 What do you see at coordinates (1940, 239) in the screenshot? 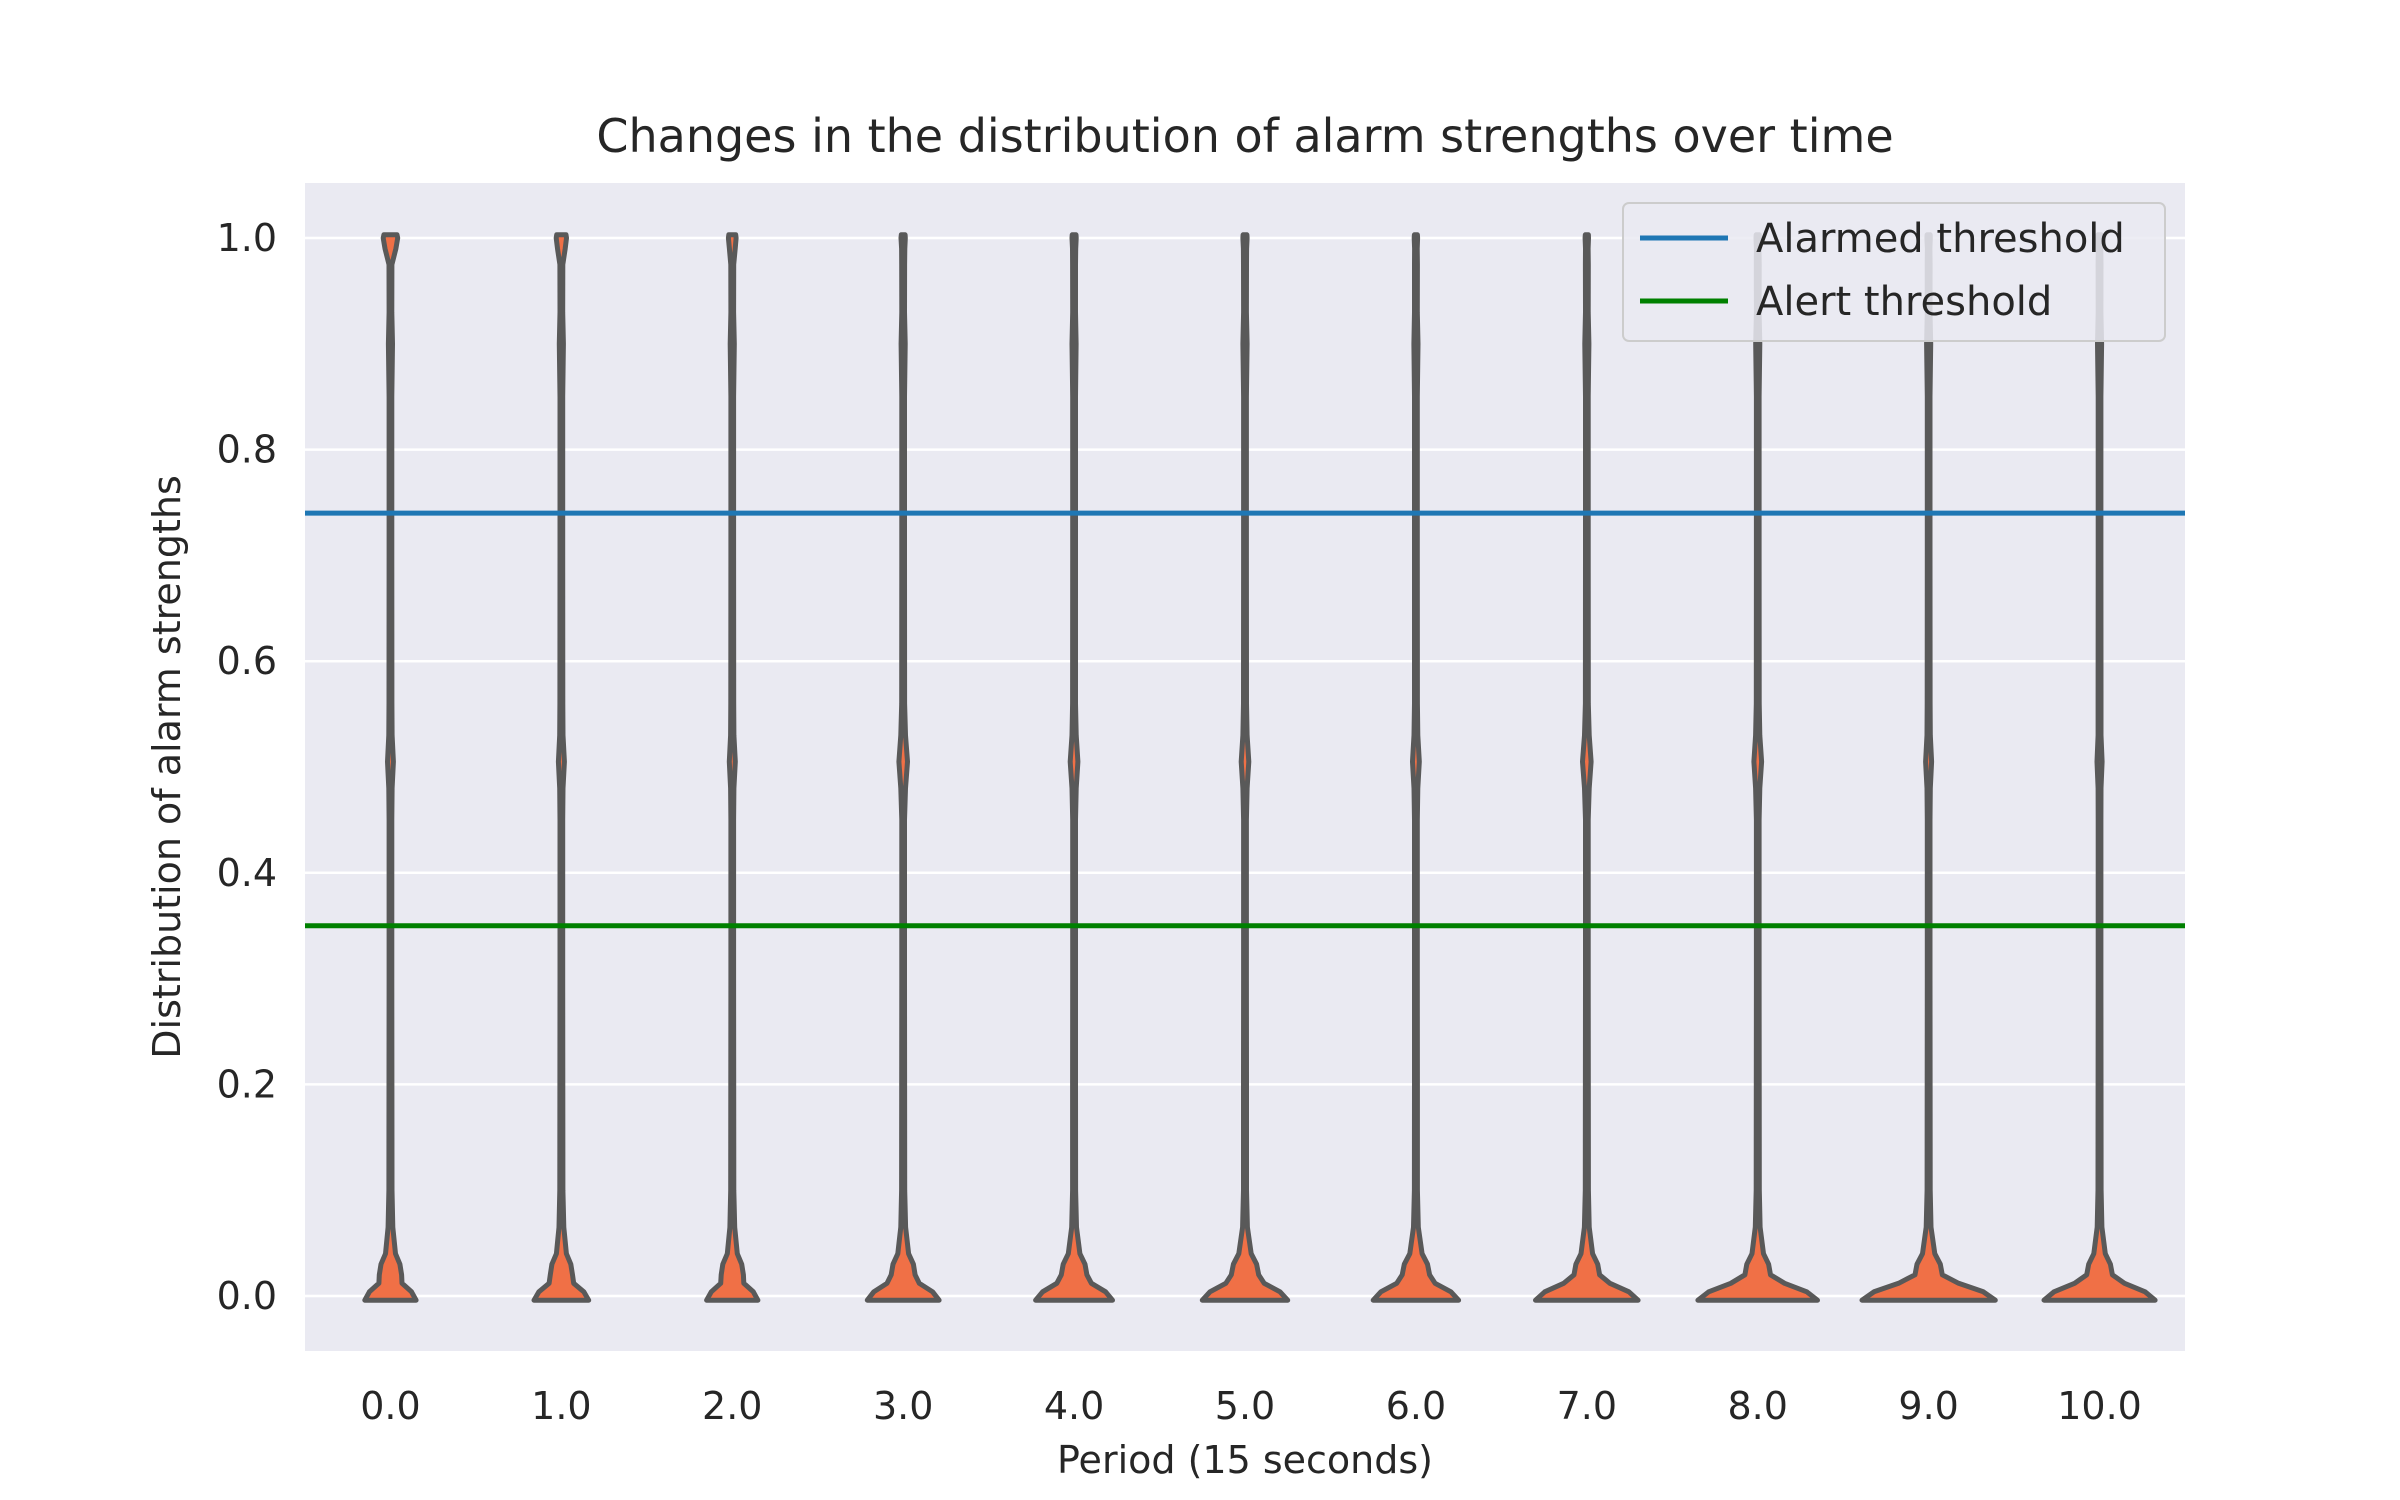
I see `legend-label: Alarmed threshold` at bounding box center [1940, 239].